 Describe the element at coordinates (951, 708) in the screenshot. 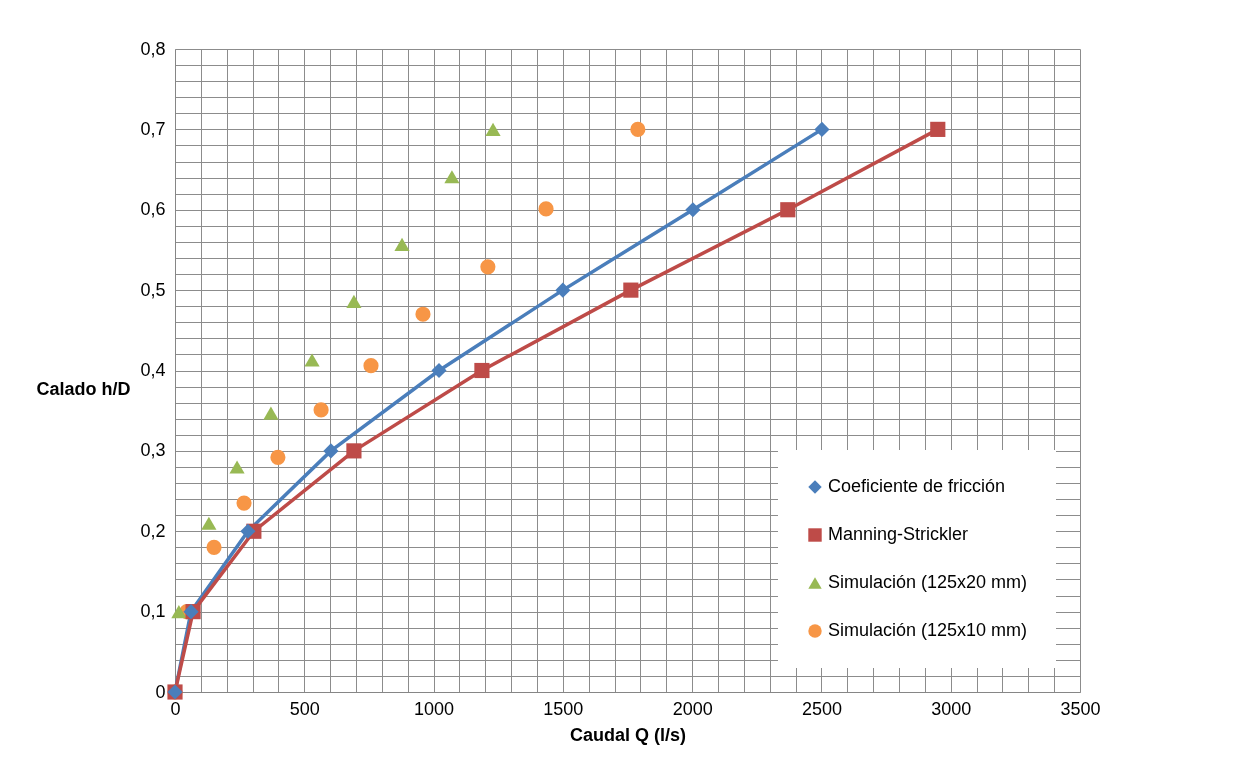

I see `x-tick-label: 3000` at that location.